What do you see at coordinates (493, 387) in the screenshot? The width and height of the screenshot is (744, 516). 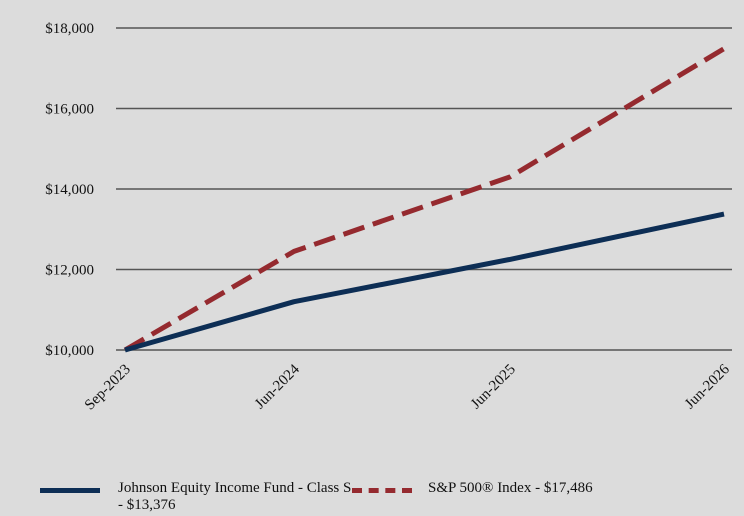 I see `x-tick-label: Jun-2025` at bounding box center [493, 387].